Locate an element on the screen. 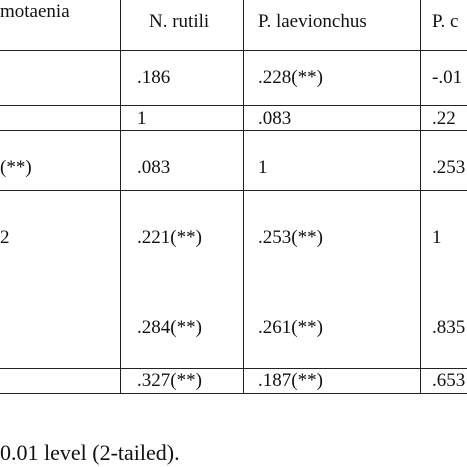 The image size is (467, 467). column-header: N. rutili is located at coordinates (179, 21).